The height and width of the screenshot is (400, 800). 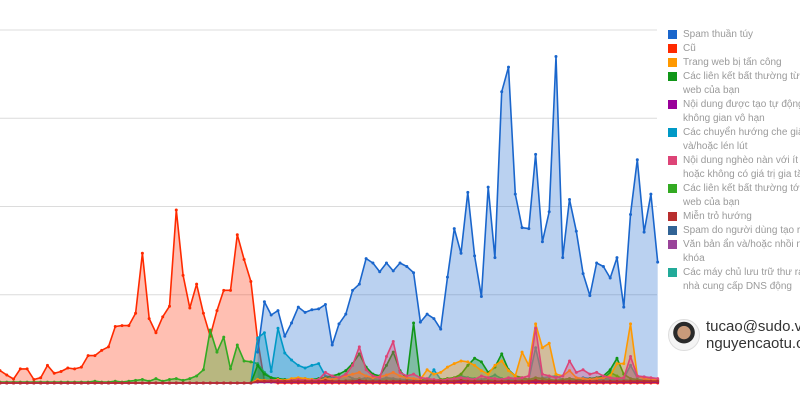 What do you see at coordinates (734, 252) in the screenshot?
I see `legend-item: Văn bản ẩn và/hoặc nhồi nh khóa` at bounding box center [734, 252].